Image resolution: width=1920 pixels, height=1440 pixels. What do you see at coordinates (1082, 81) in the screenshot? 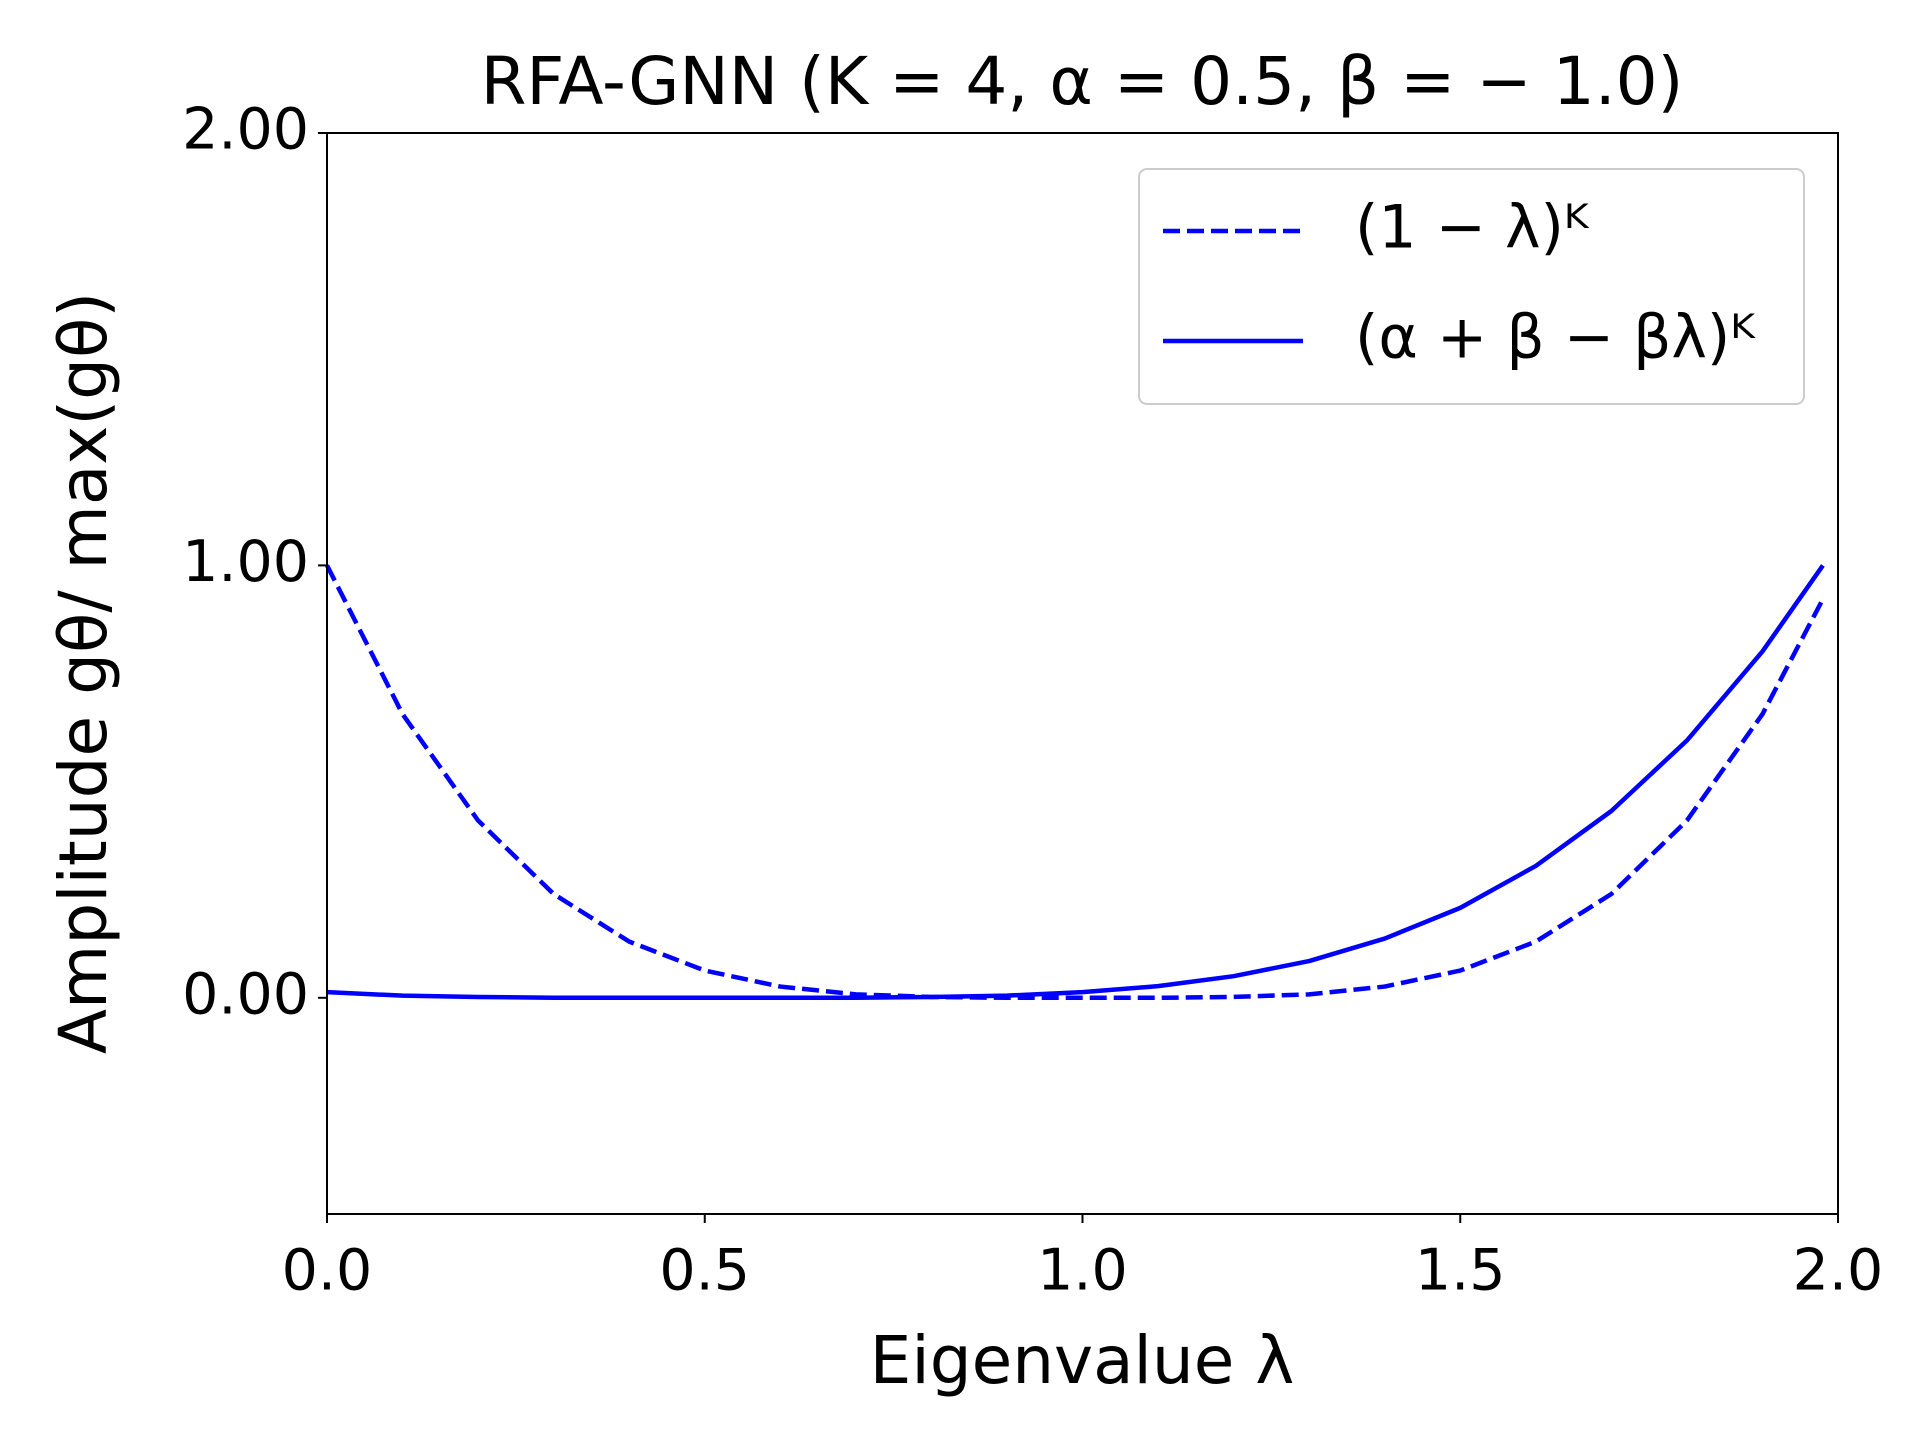
I see `chart-title: RFA-GNN (K = 4, α = 0.5, β = − 1.0)` at bounding box center [1082, 81].